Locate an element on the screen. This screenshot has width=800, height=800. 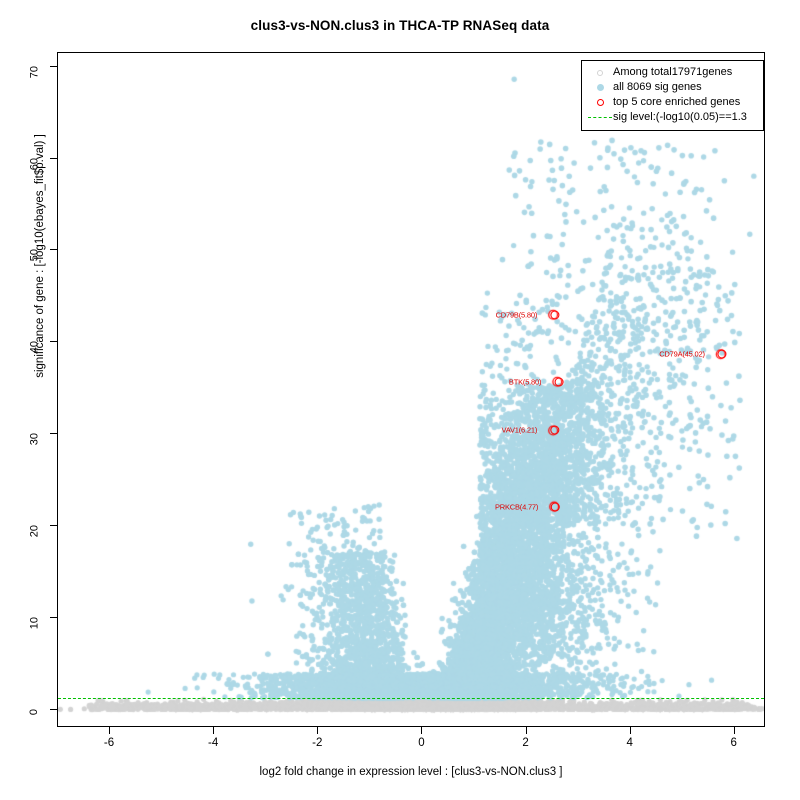
x-tick-label: 2 is located at coordinates (525, 743).